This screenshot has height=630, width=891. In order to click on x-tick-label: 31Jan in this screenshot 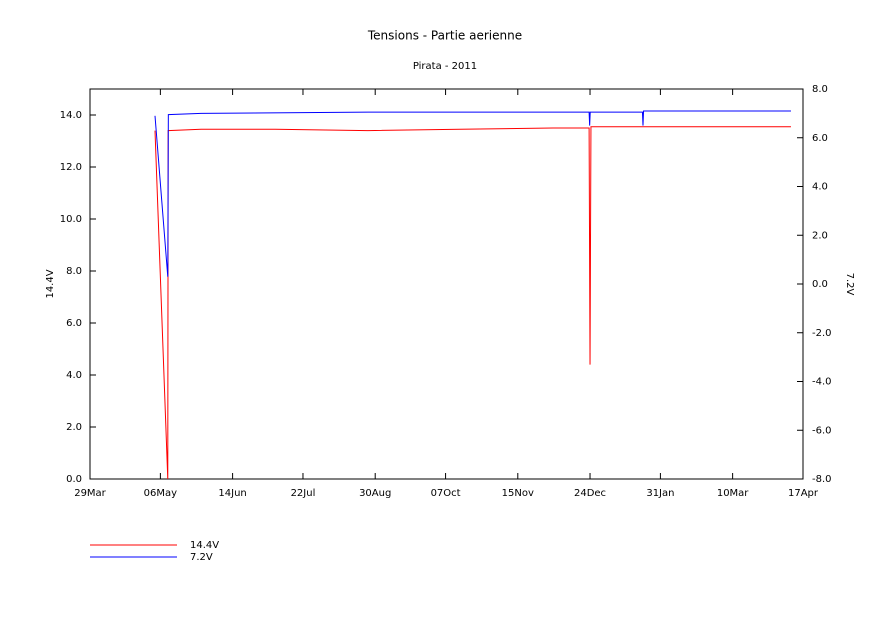, I will do `click(660, 493)`.